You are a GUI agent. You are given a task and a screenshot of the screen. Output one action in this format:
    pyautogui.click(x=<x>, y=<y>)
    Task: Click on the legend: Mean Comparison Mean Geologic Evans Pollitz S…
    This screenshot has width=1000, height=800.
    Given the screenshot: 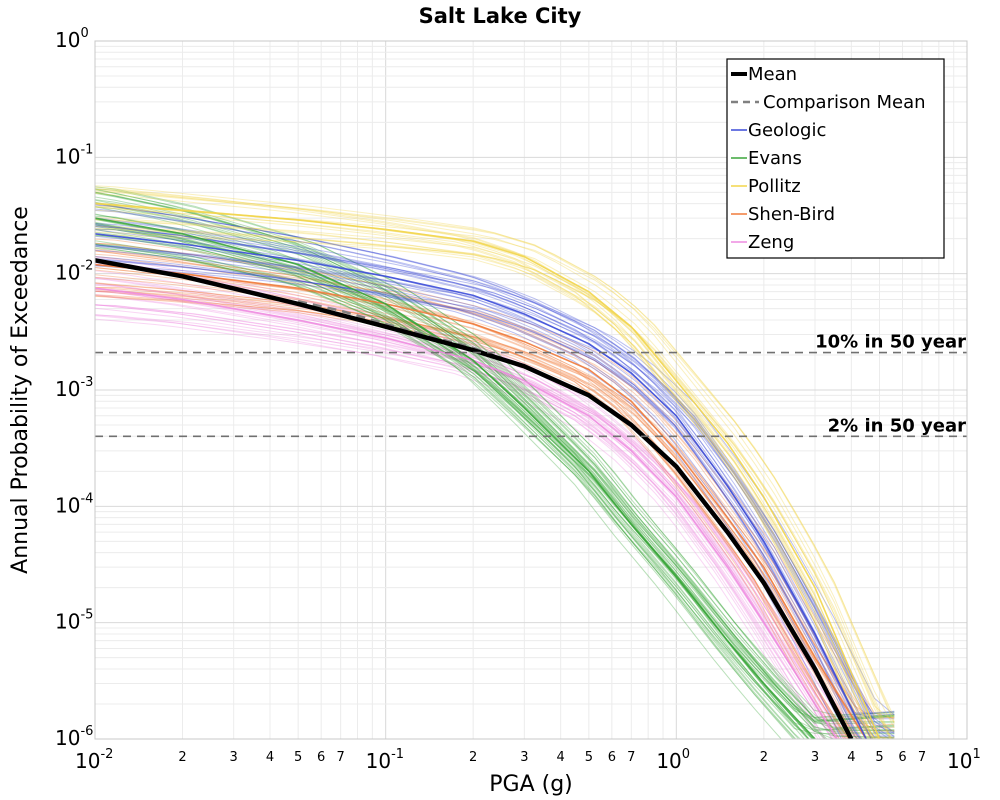 What is the action you would take?
    pyautogui.click(x=835, y=158)
    